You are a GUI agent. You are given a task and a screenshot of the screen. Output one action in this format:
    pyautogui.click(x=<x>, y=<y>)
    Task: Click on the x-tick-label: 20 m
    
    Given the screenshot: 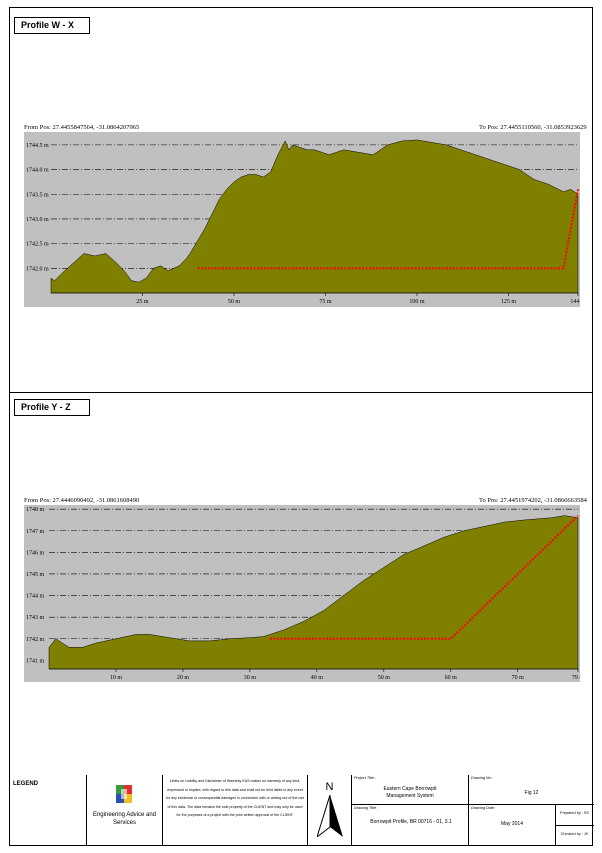 What is the action you would take?
    pyautogui.click(x=183, y=678)
    